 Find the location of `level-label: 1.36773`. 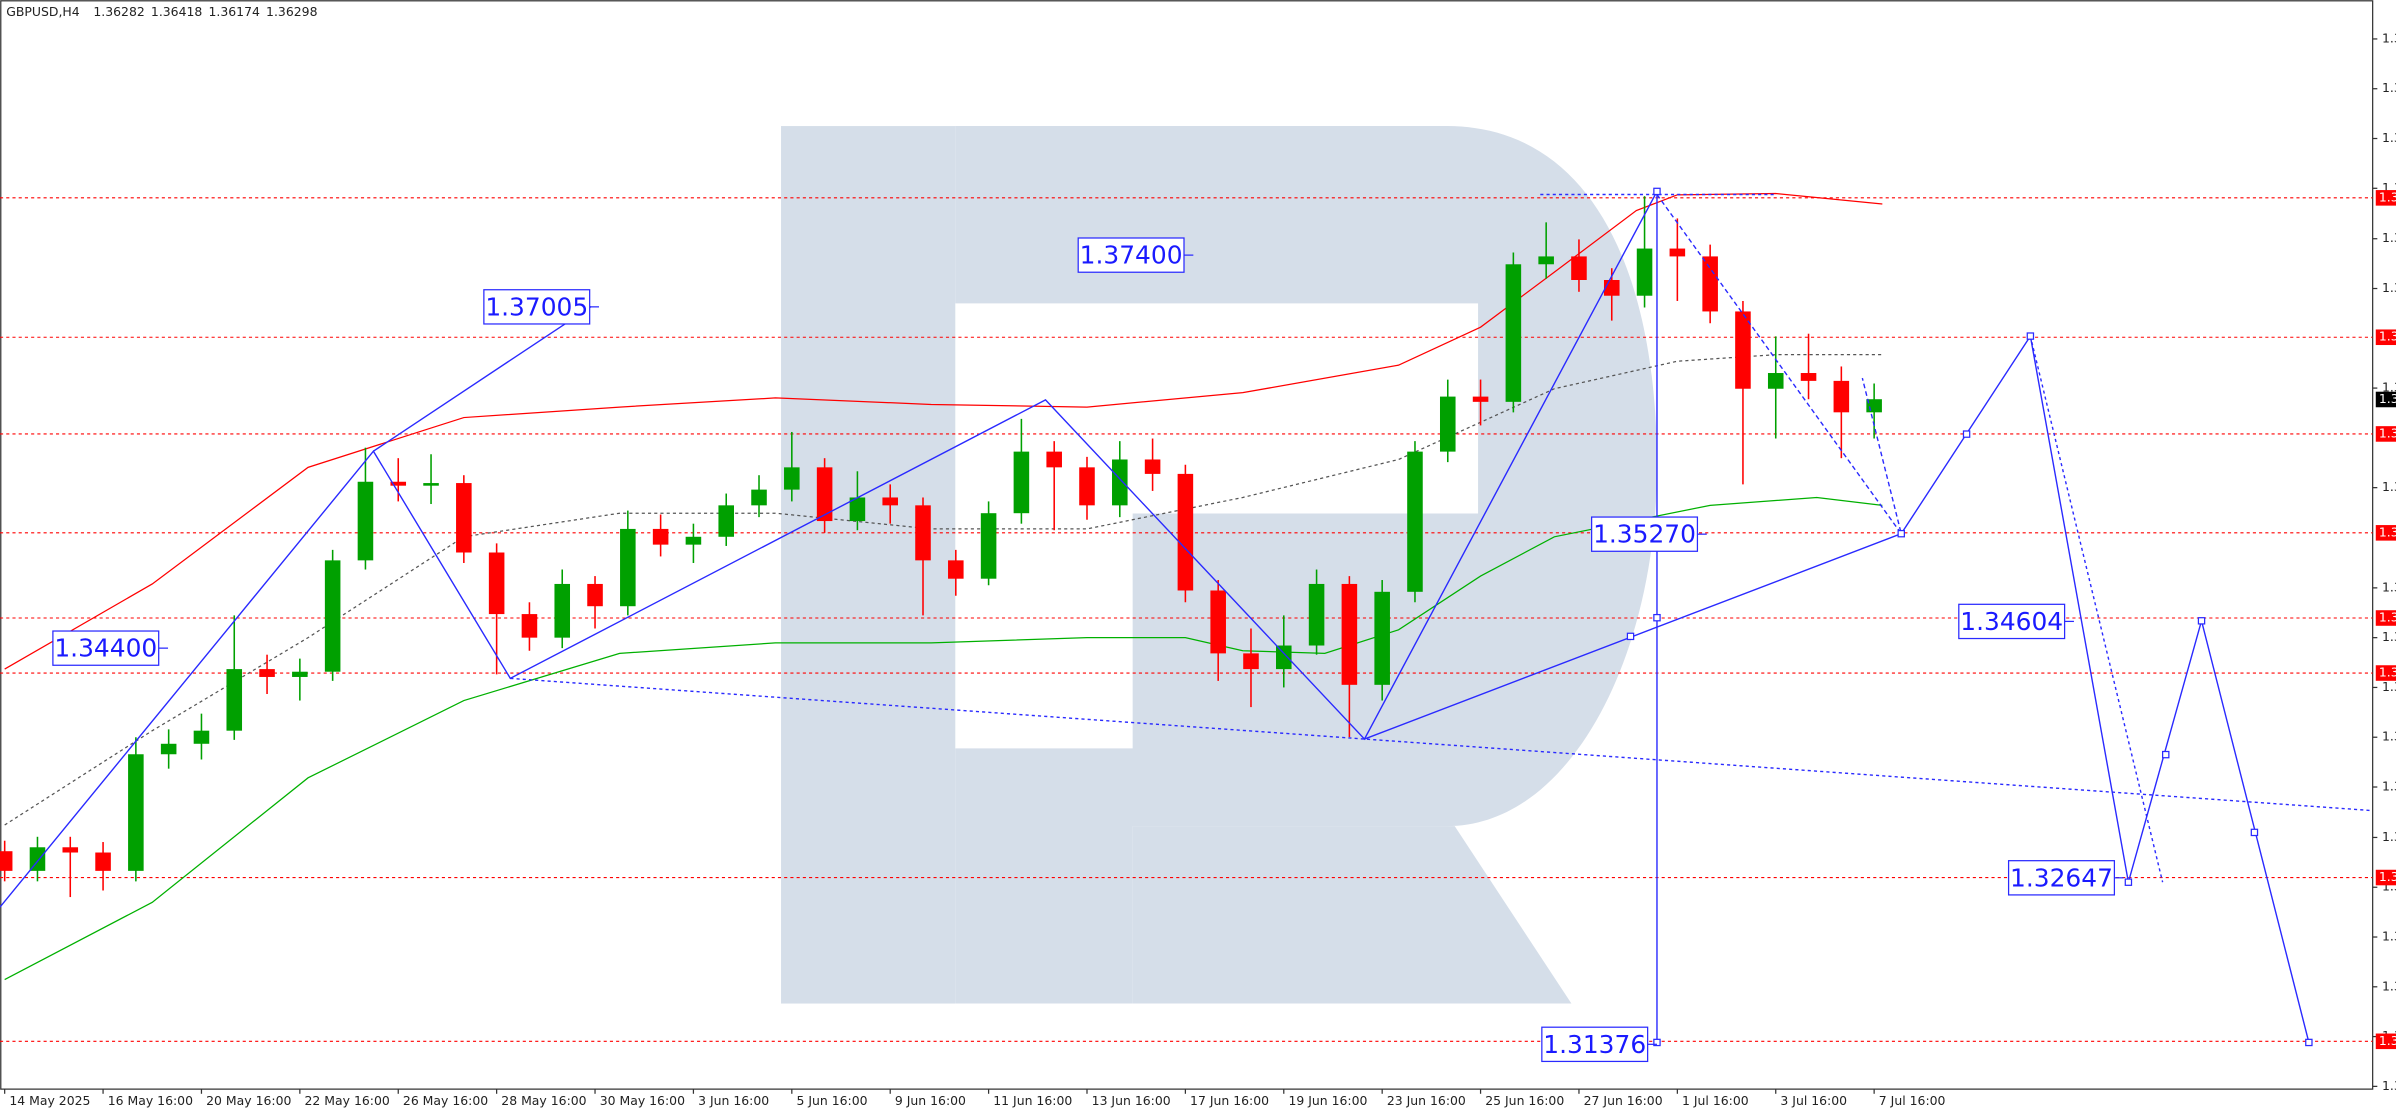

level-label: 1.36773 is located at coordinates (2387, 336).